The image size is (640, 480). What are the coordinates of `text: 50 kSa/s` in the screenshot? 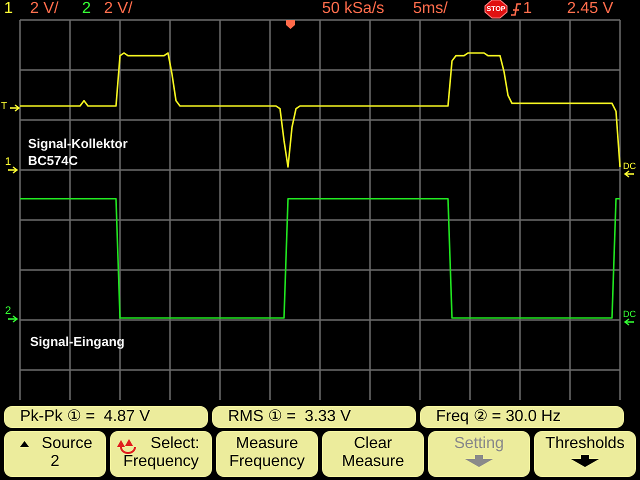 It's located at (353, 9).